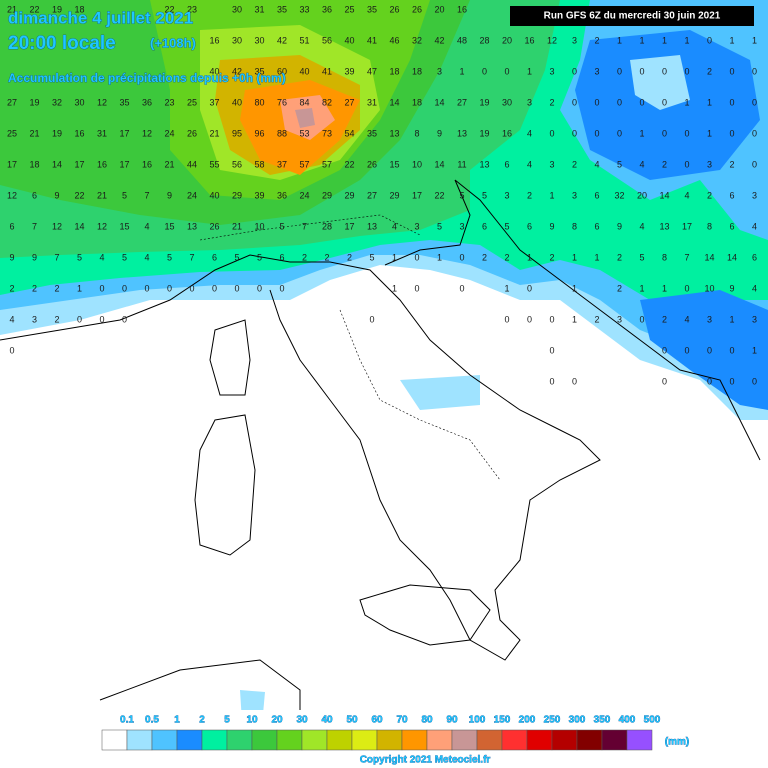  I want to click on legend-label: 50, so click(352, 720).